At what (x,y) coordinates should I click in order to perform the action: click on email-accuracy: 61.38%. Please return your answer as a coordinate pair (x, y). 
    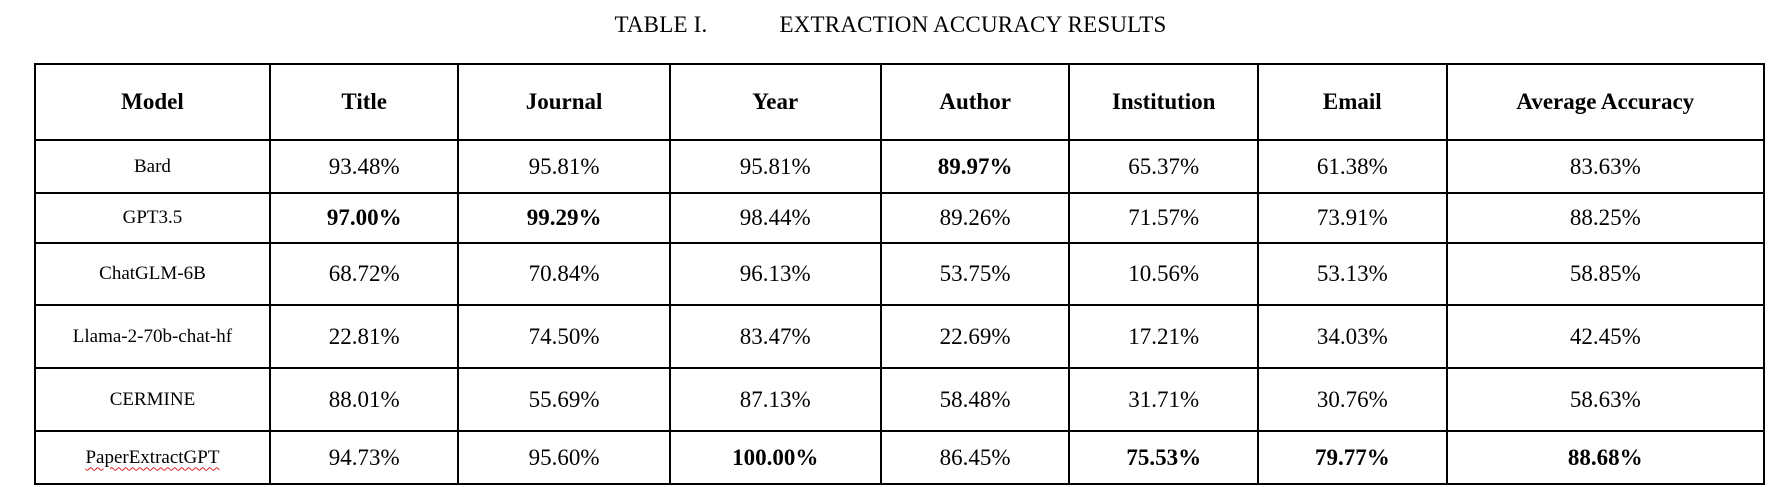
    Looking at the image, I should click on (1352, 166).